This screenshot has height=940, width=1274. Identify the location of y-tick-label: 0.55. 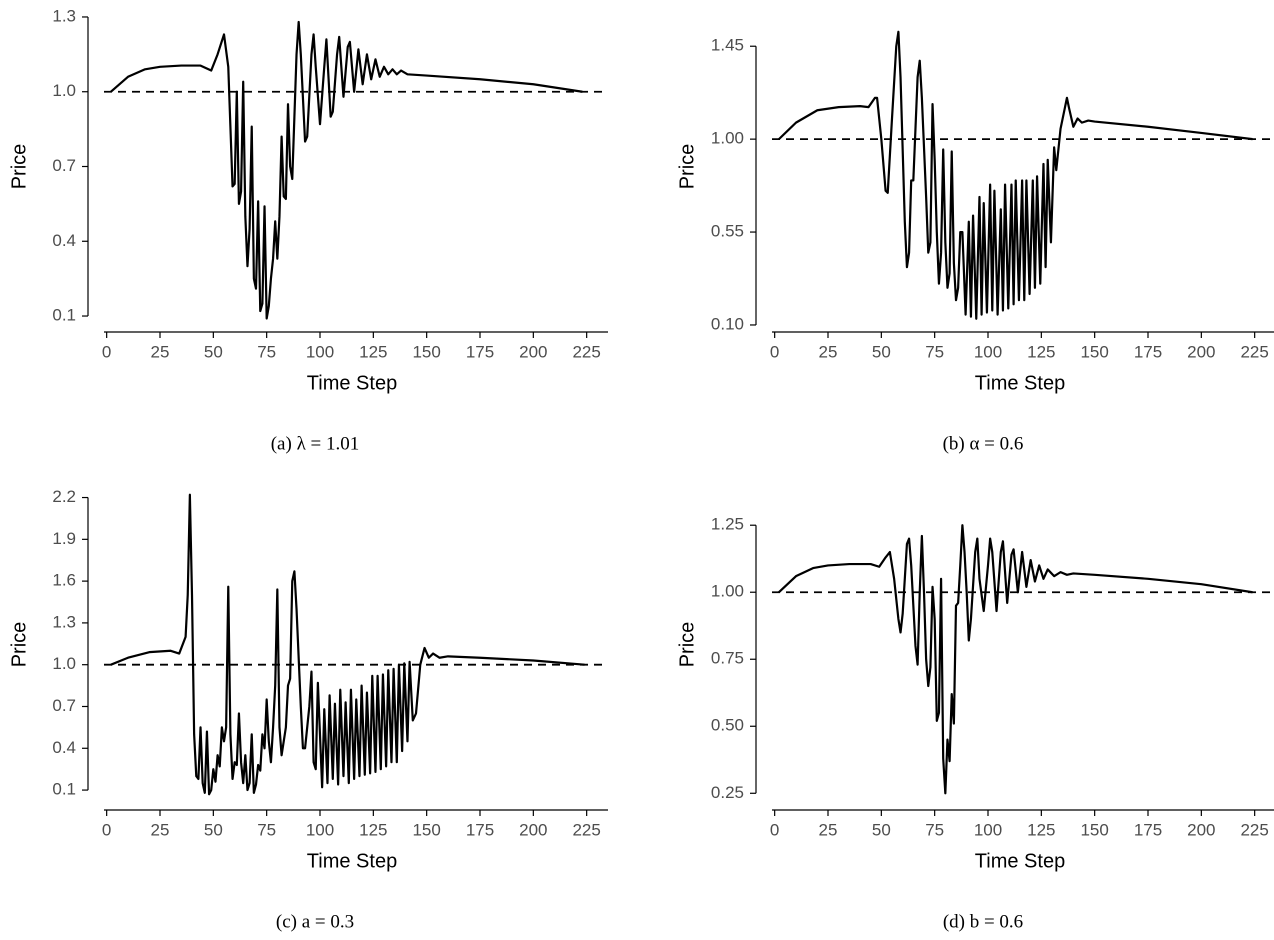
(727, 231).